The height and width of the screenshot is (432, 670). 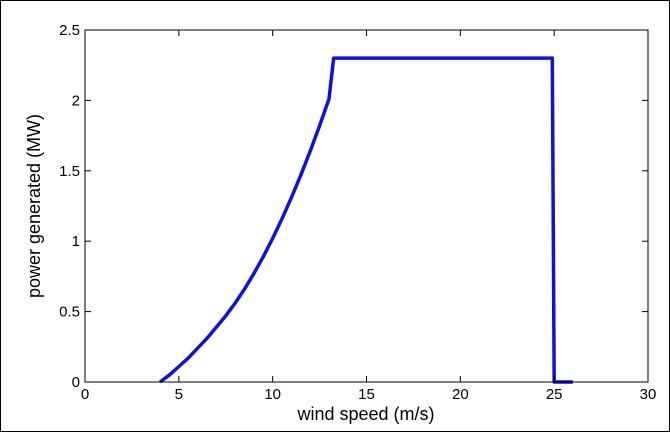 What do you see at coordinates (179, 394) in the screenshot?
I see `x-tick-label: 5` at bounding box center [179, 394].